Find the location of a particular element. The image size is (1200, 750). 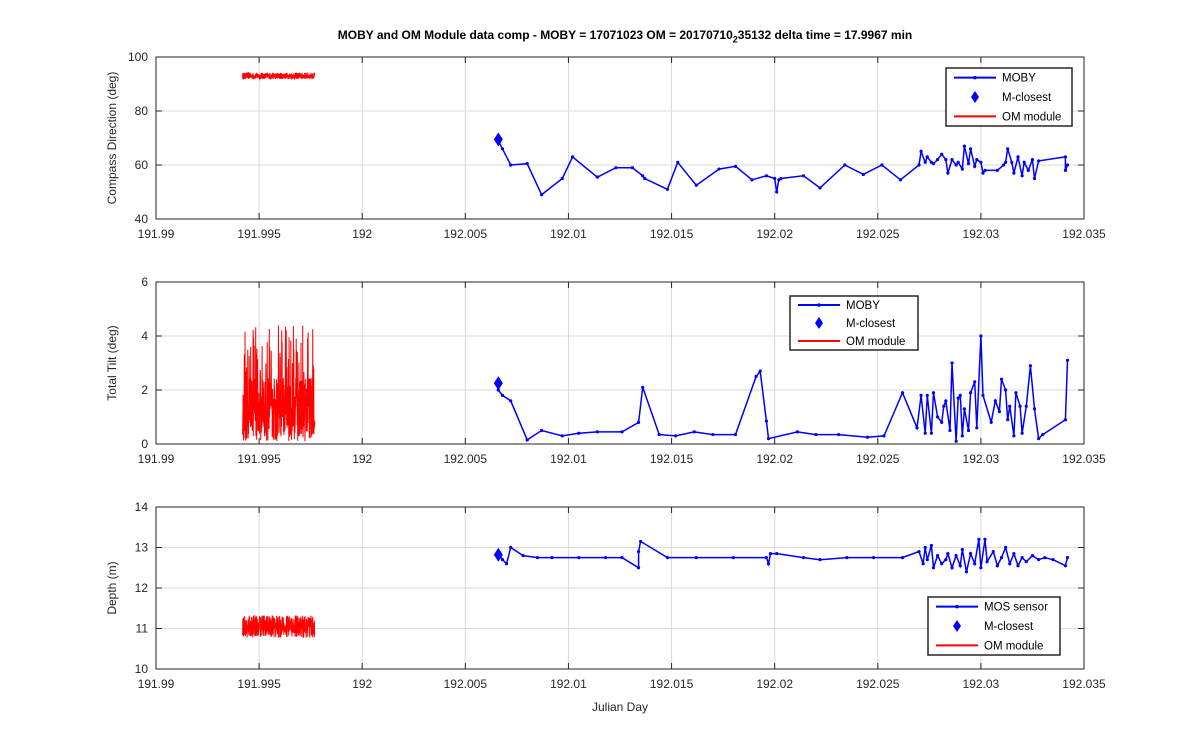

legend: MOBY M-closest OM module is located at coordinates (1009, 97).